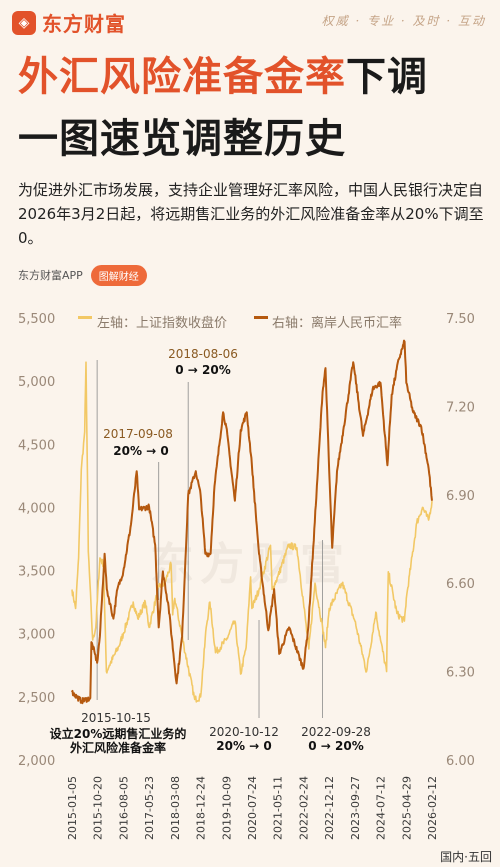 The height and width of the screenshot is (867, 500). Describe the element at coordinates (72, 808) in the screenshot. I see `x-axis-tick-label: 2015-01-05` at that location.